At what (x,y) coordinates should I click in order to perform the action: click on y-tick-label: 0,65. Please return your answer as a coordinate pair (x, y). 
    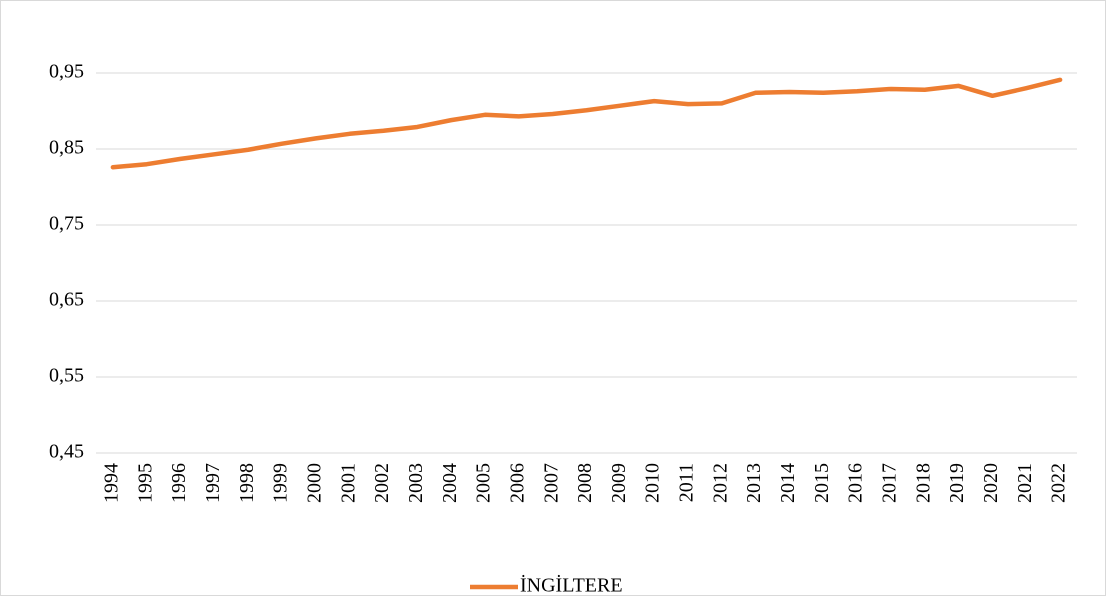
    Looking at the image, I should click on (66, 300).